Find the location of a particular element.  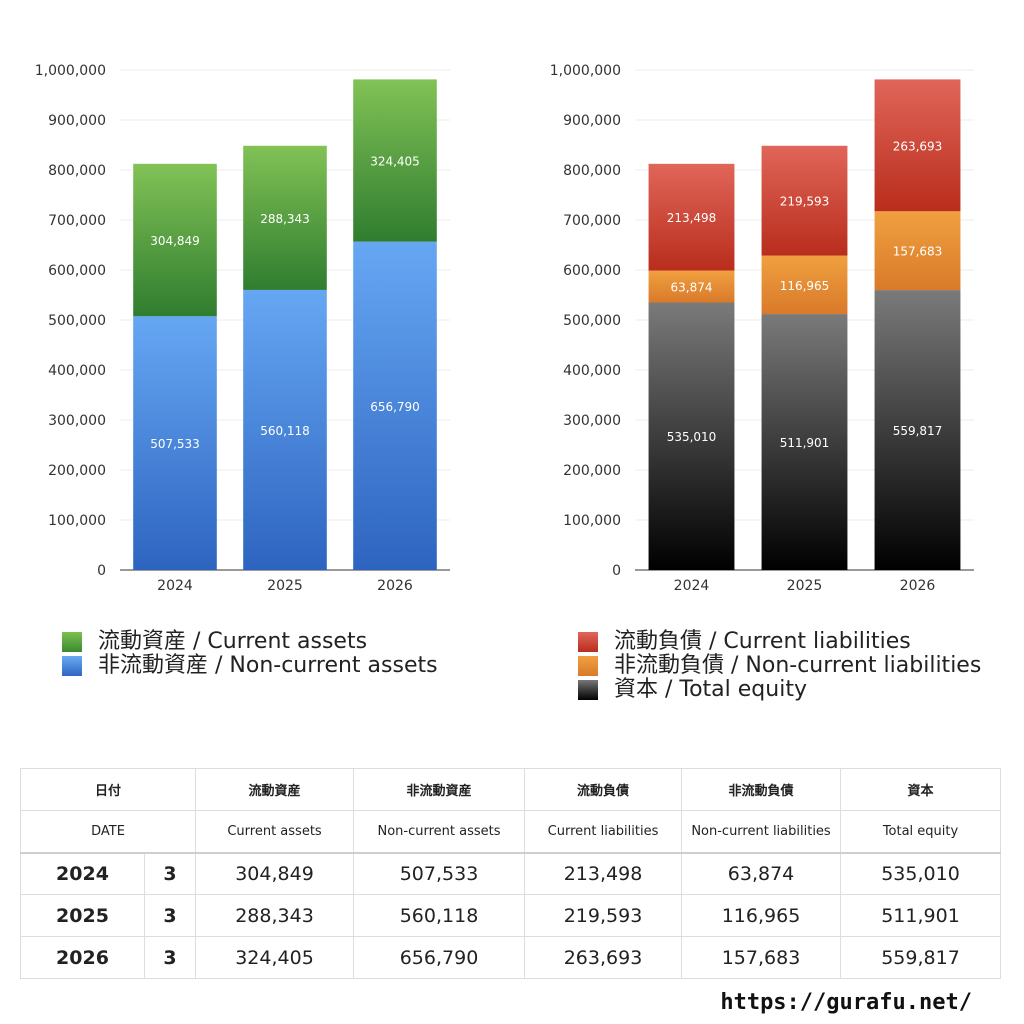

header-non-current-assets-en: Non-current assets is located at coordinates (439, 831).